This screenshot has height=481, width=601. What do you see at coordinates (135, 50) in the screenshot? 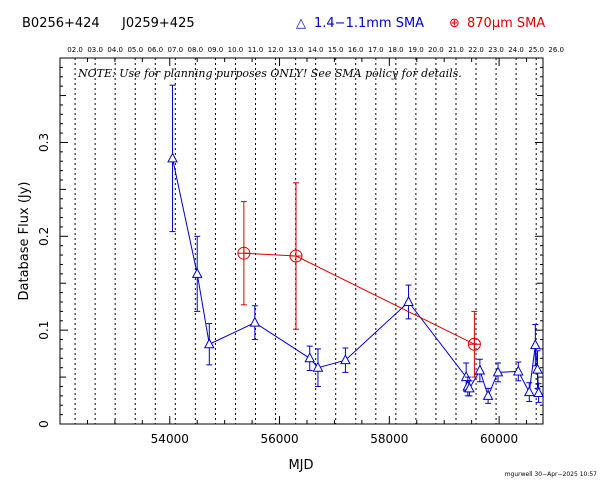
I see `year-marker-label: 05.0` at bounding box center [135, 50].